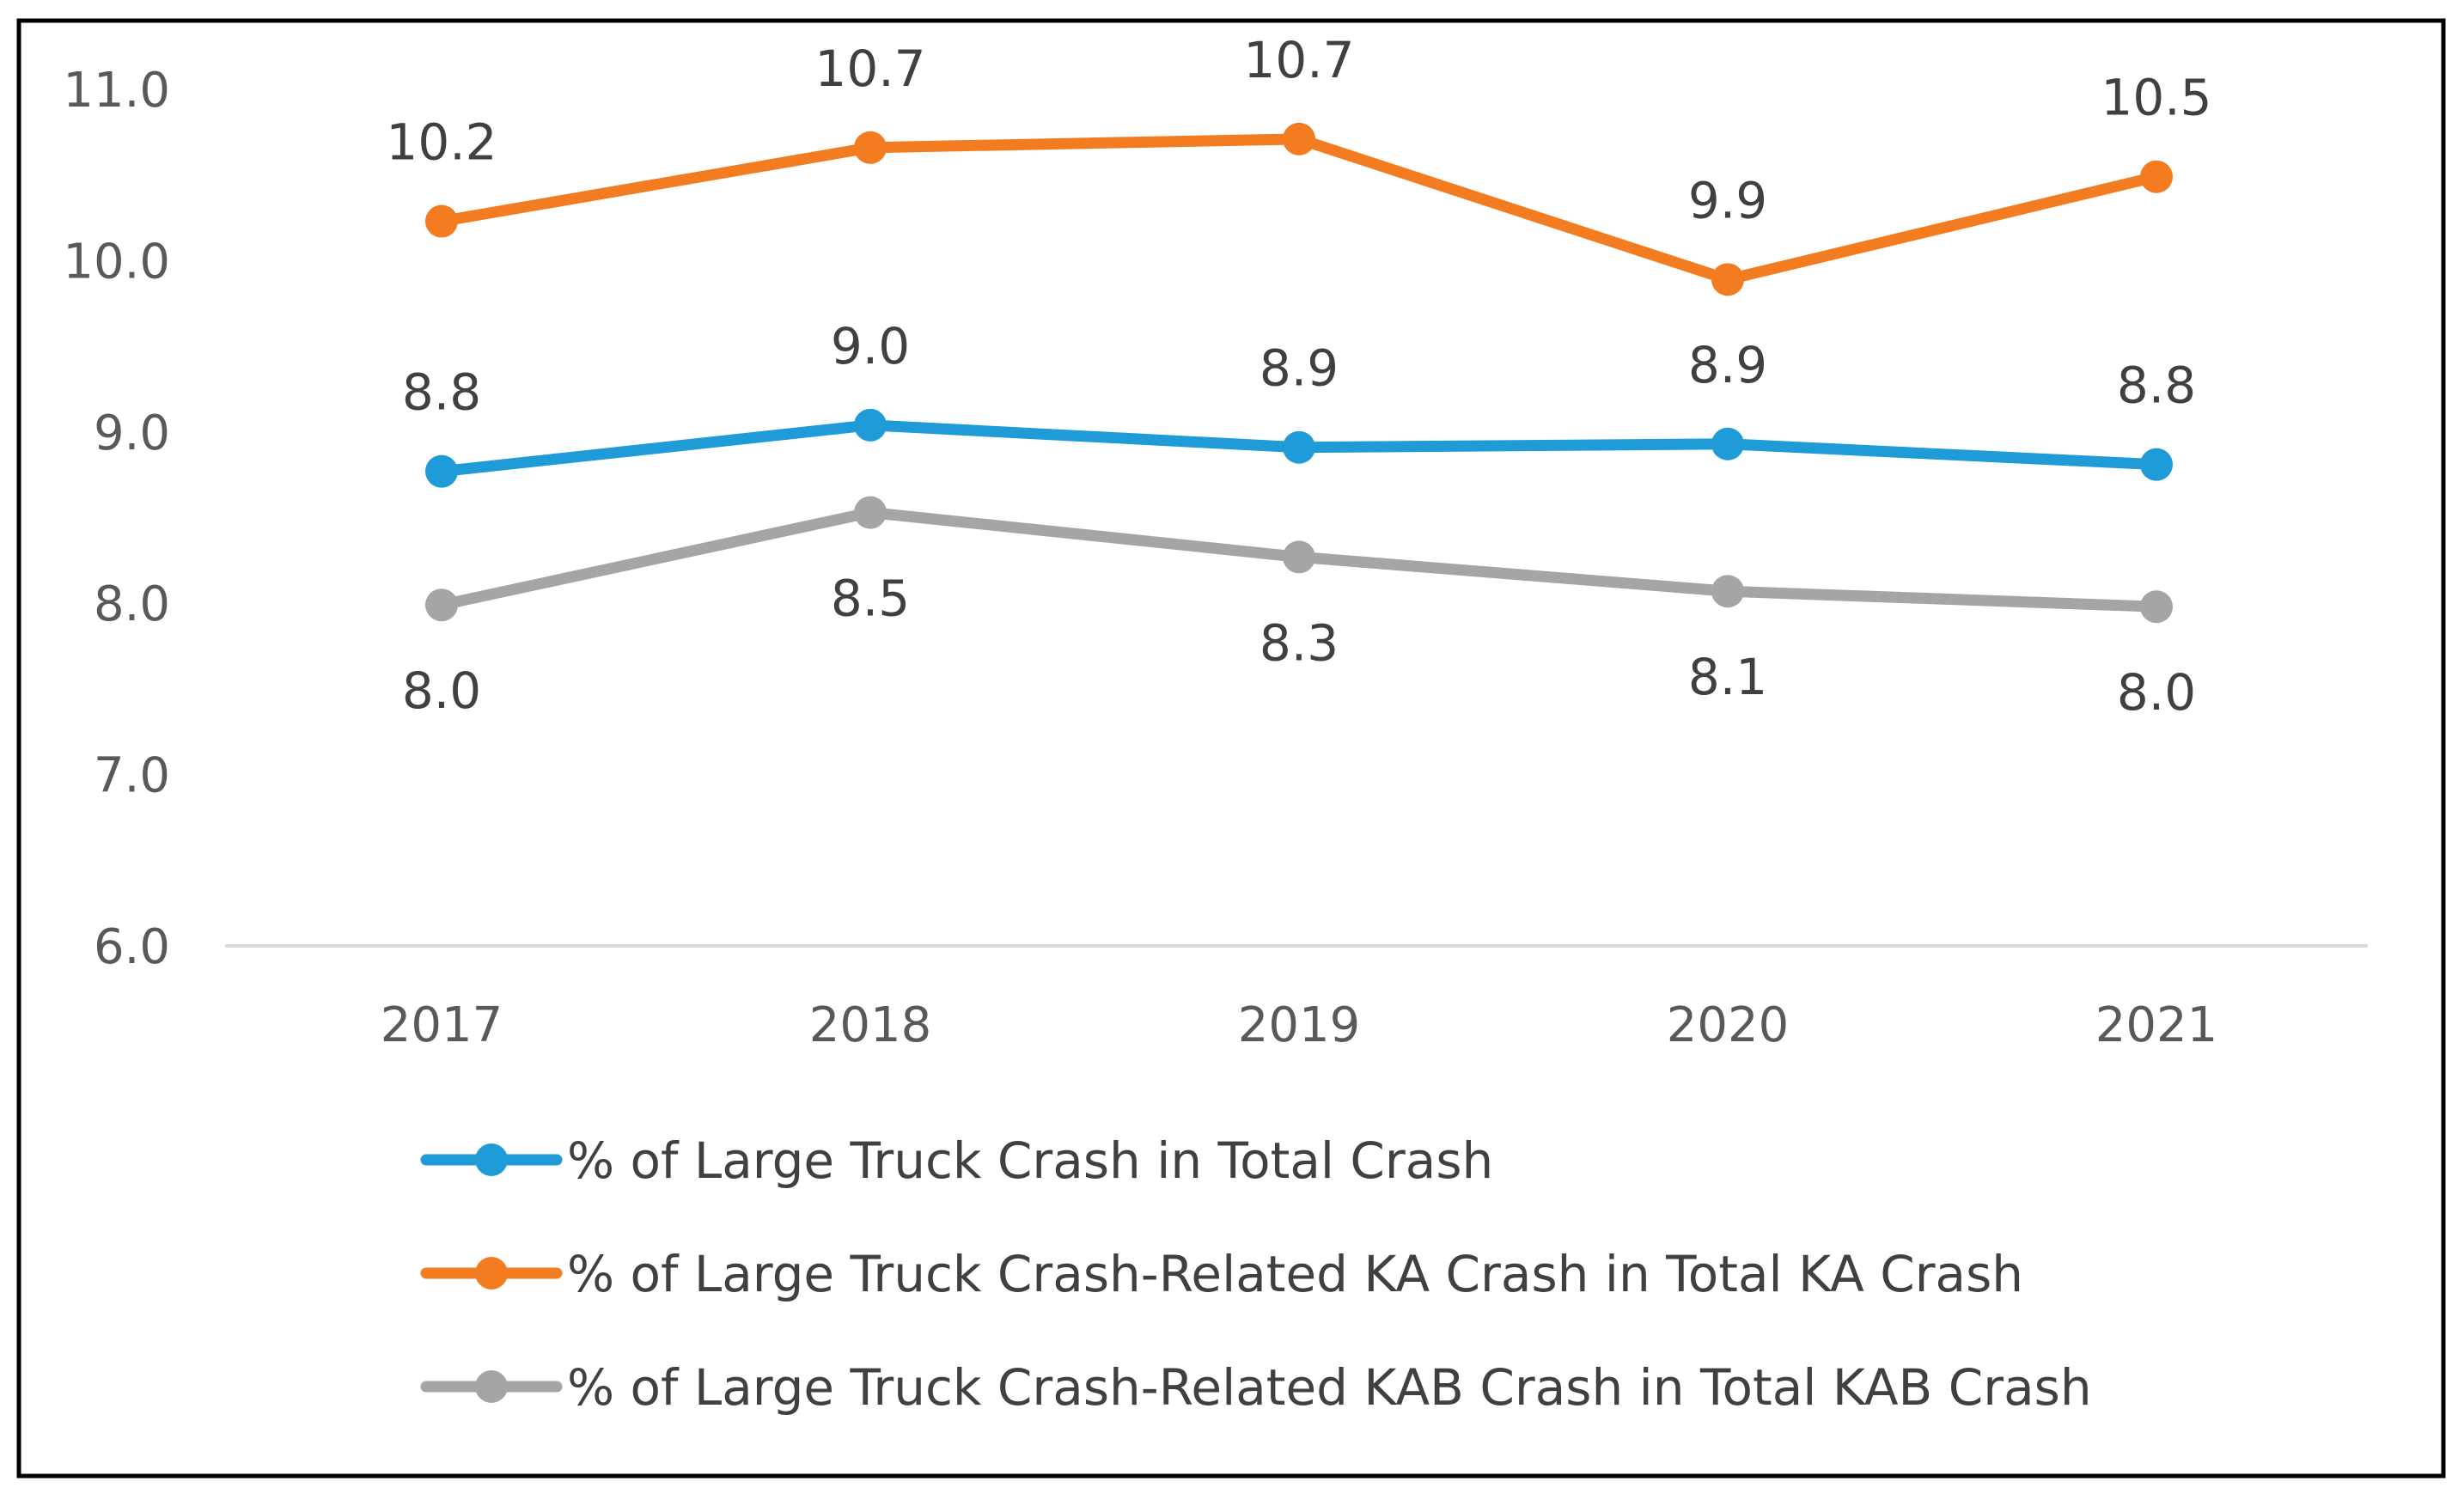  I want to click on data-label: 9.9, so click(1727, 200).